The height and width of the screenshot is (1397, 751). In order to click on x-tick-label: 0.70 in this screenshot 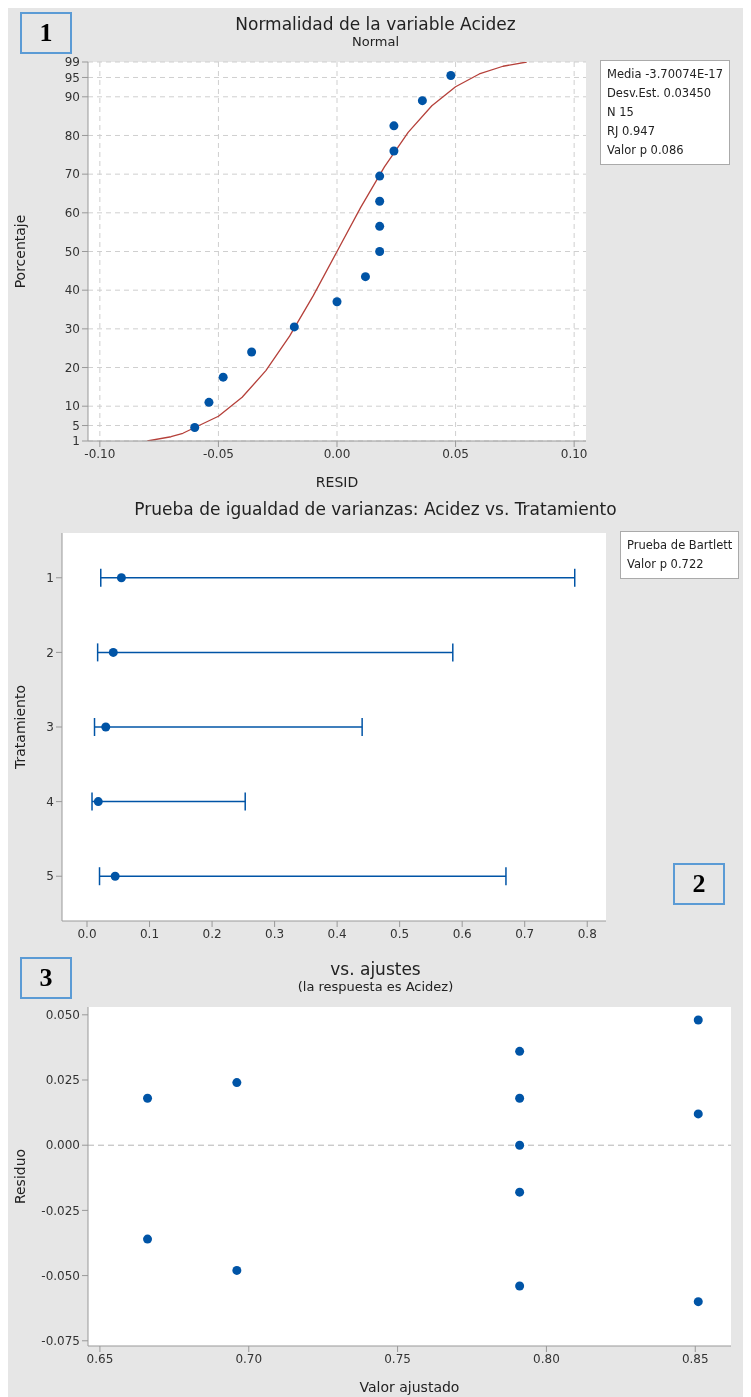, I will do `click(249, 1358)`.